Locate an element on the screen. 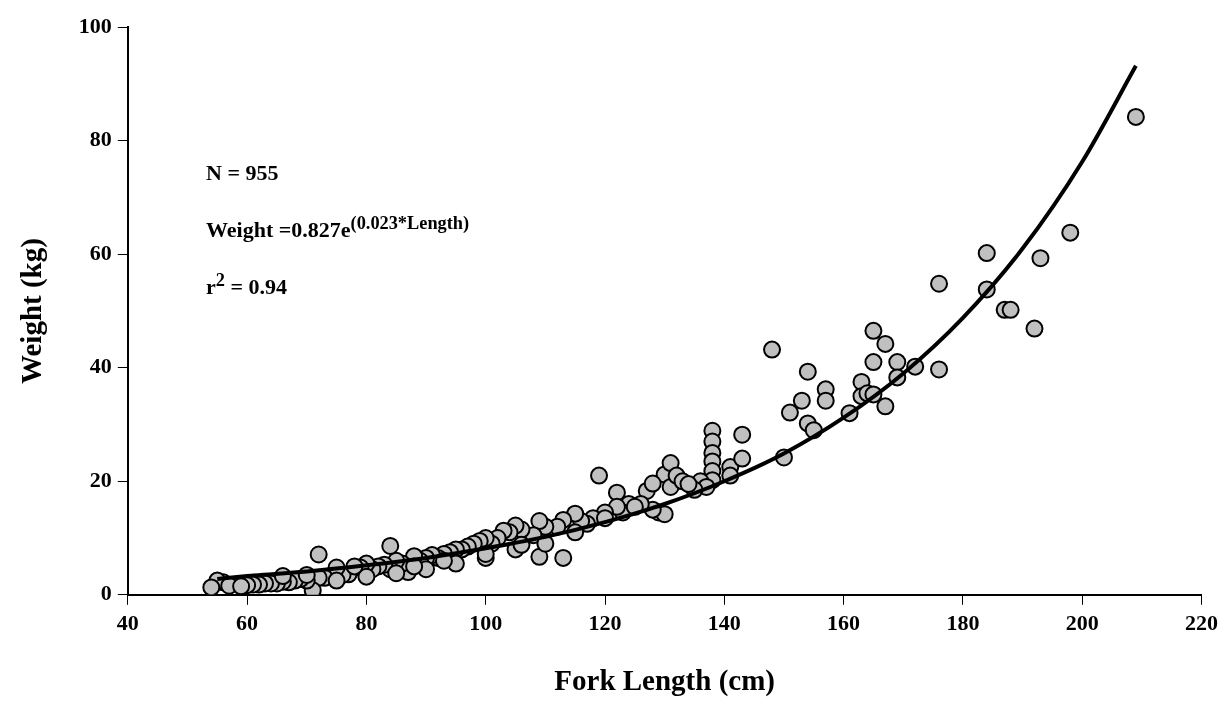 The width and height of the screenshot is (1232, 715). x-tick-label: 140 is located at coordinates (724, 622).